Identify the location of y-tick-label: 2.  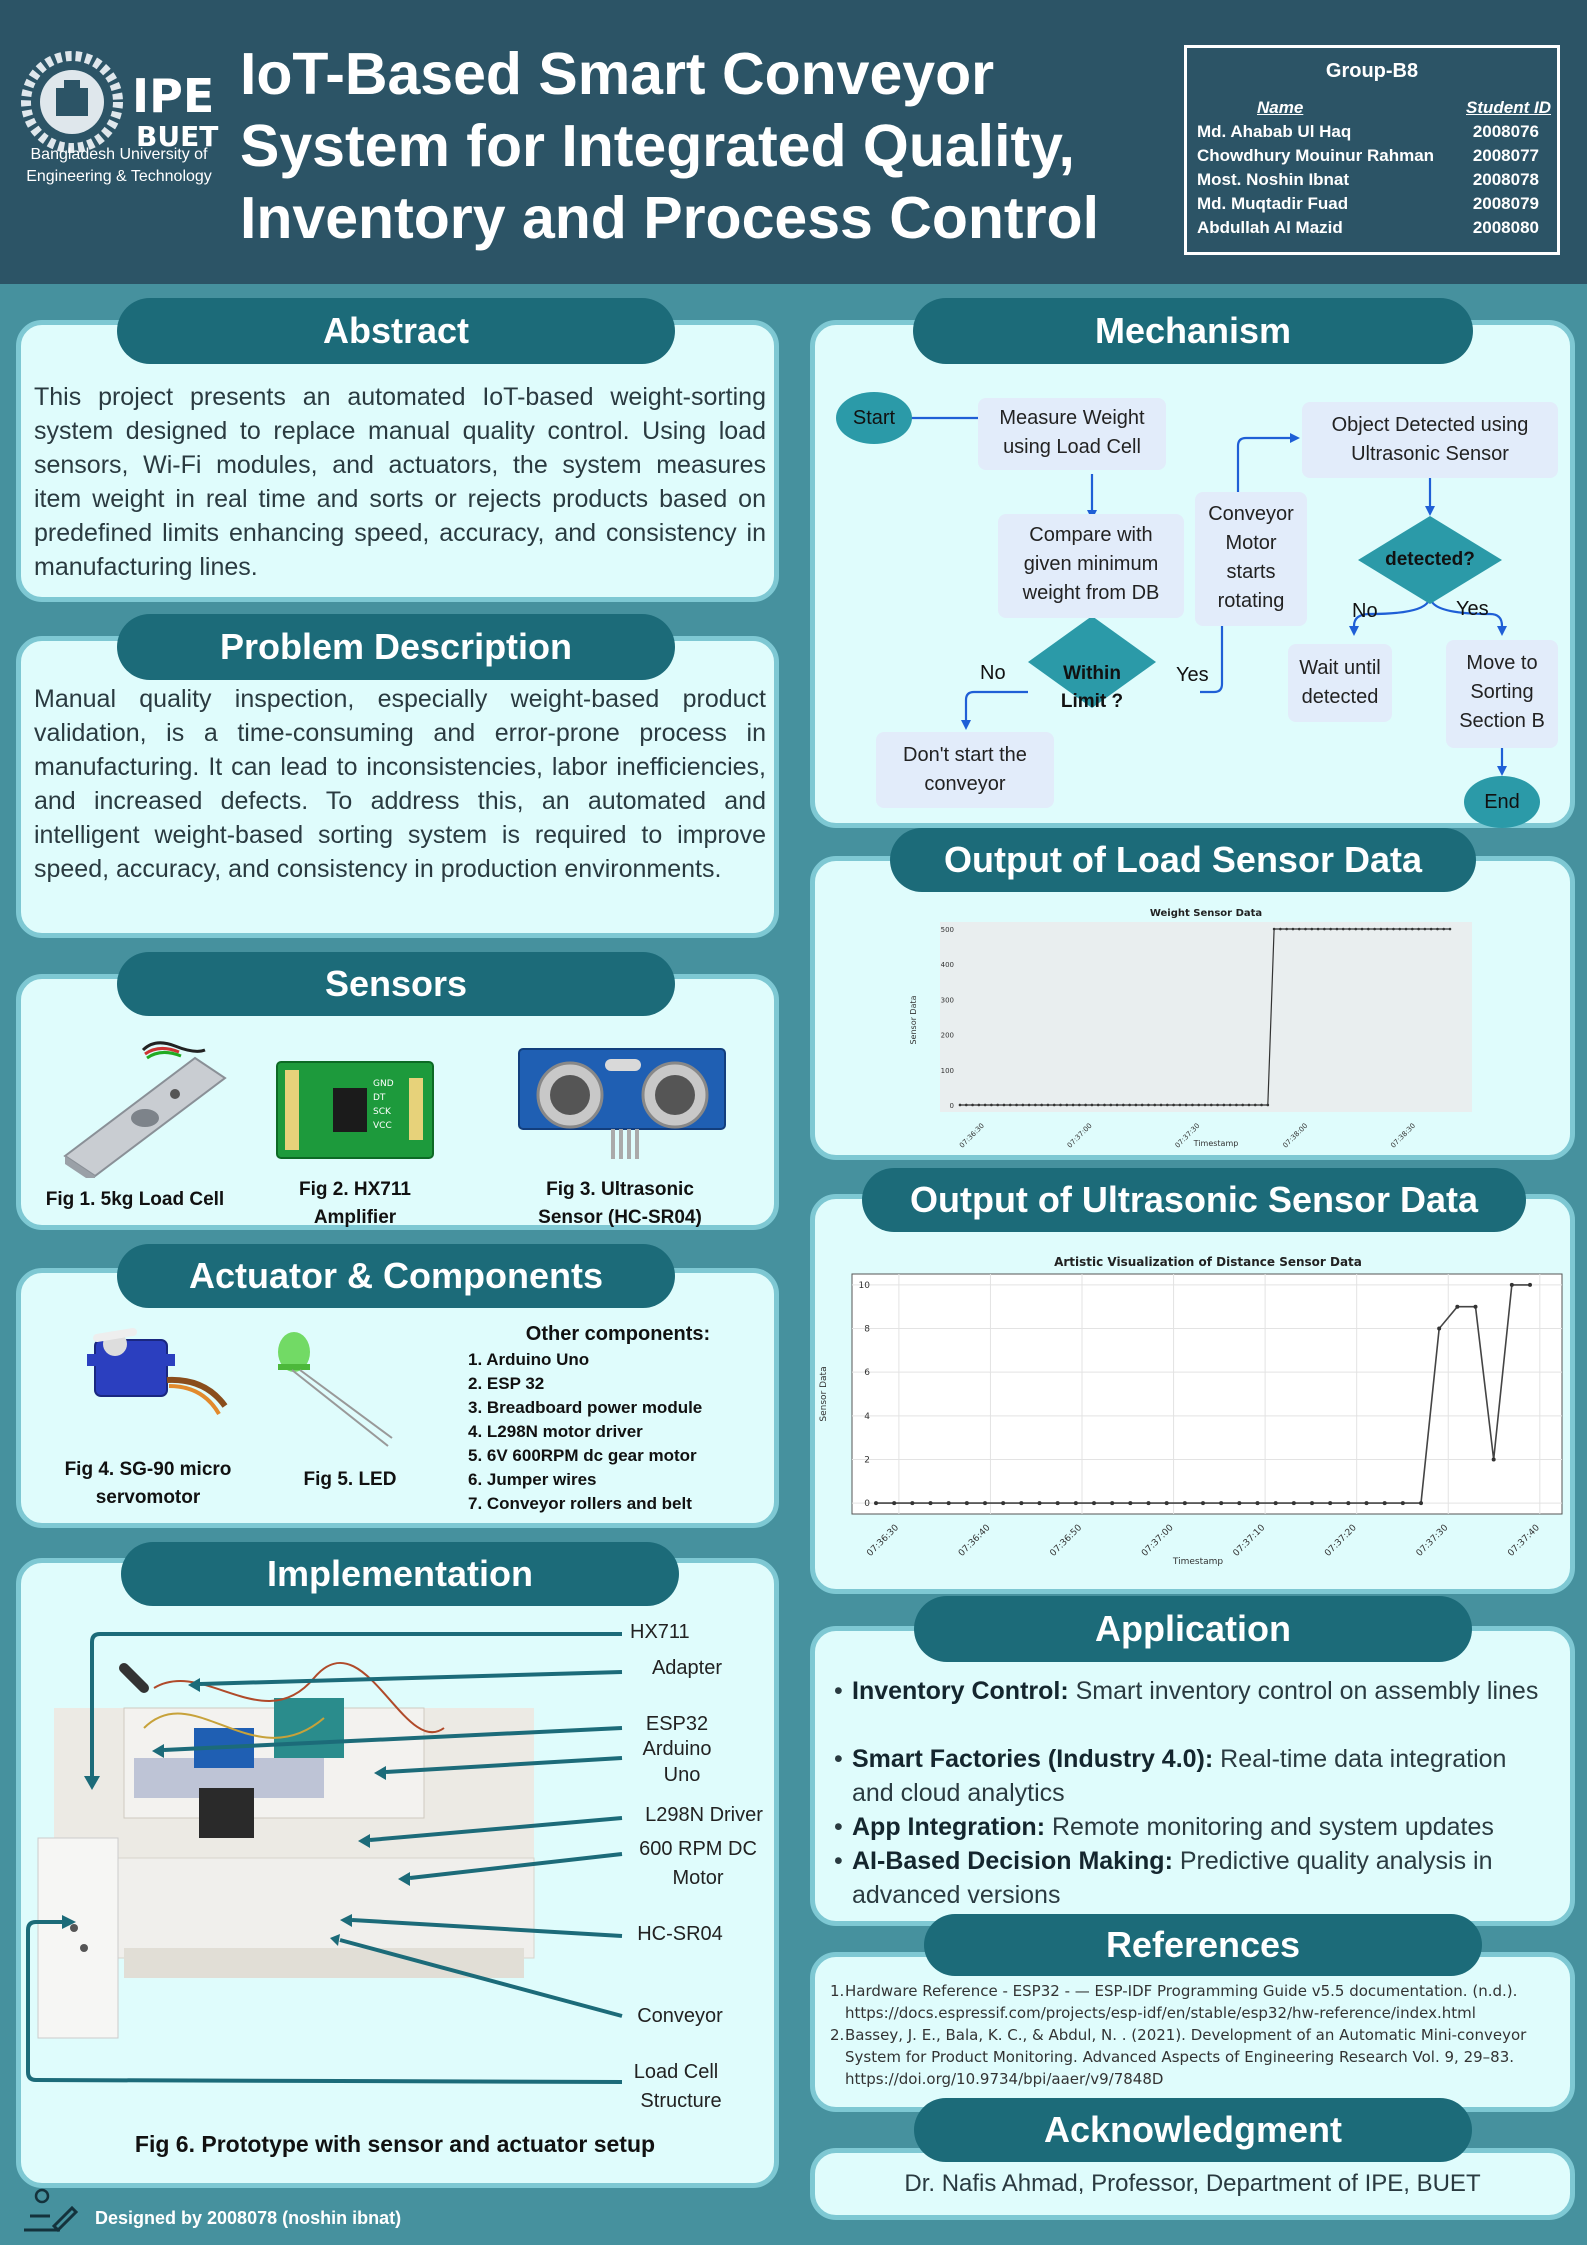
(867, 1460).